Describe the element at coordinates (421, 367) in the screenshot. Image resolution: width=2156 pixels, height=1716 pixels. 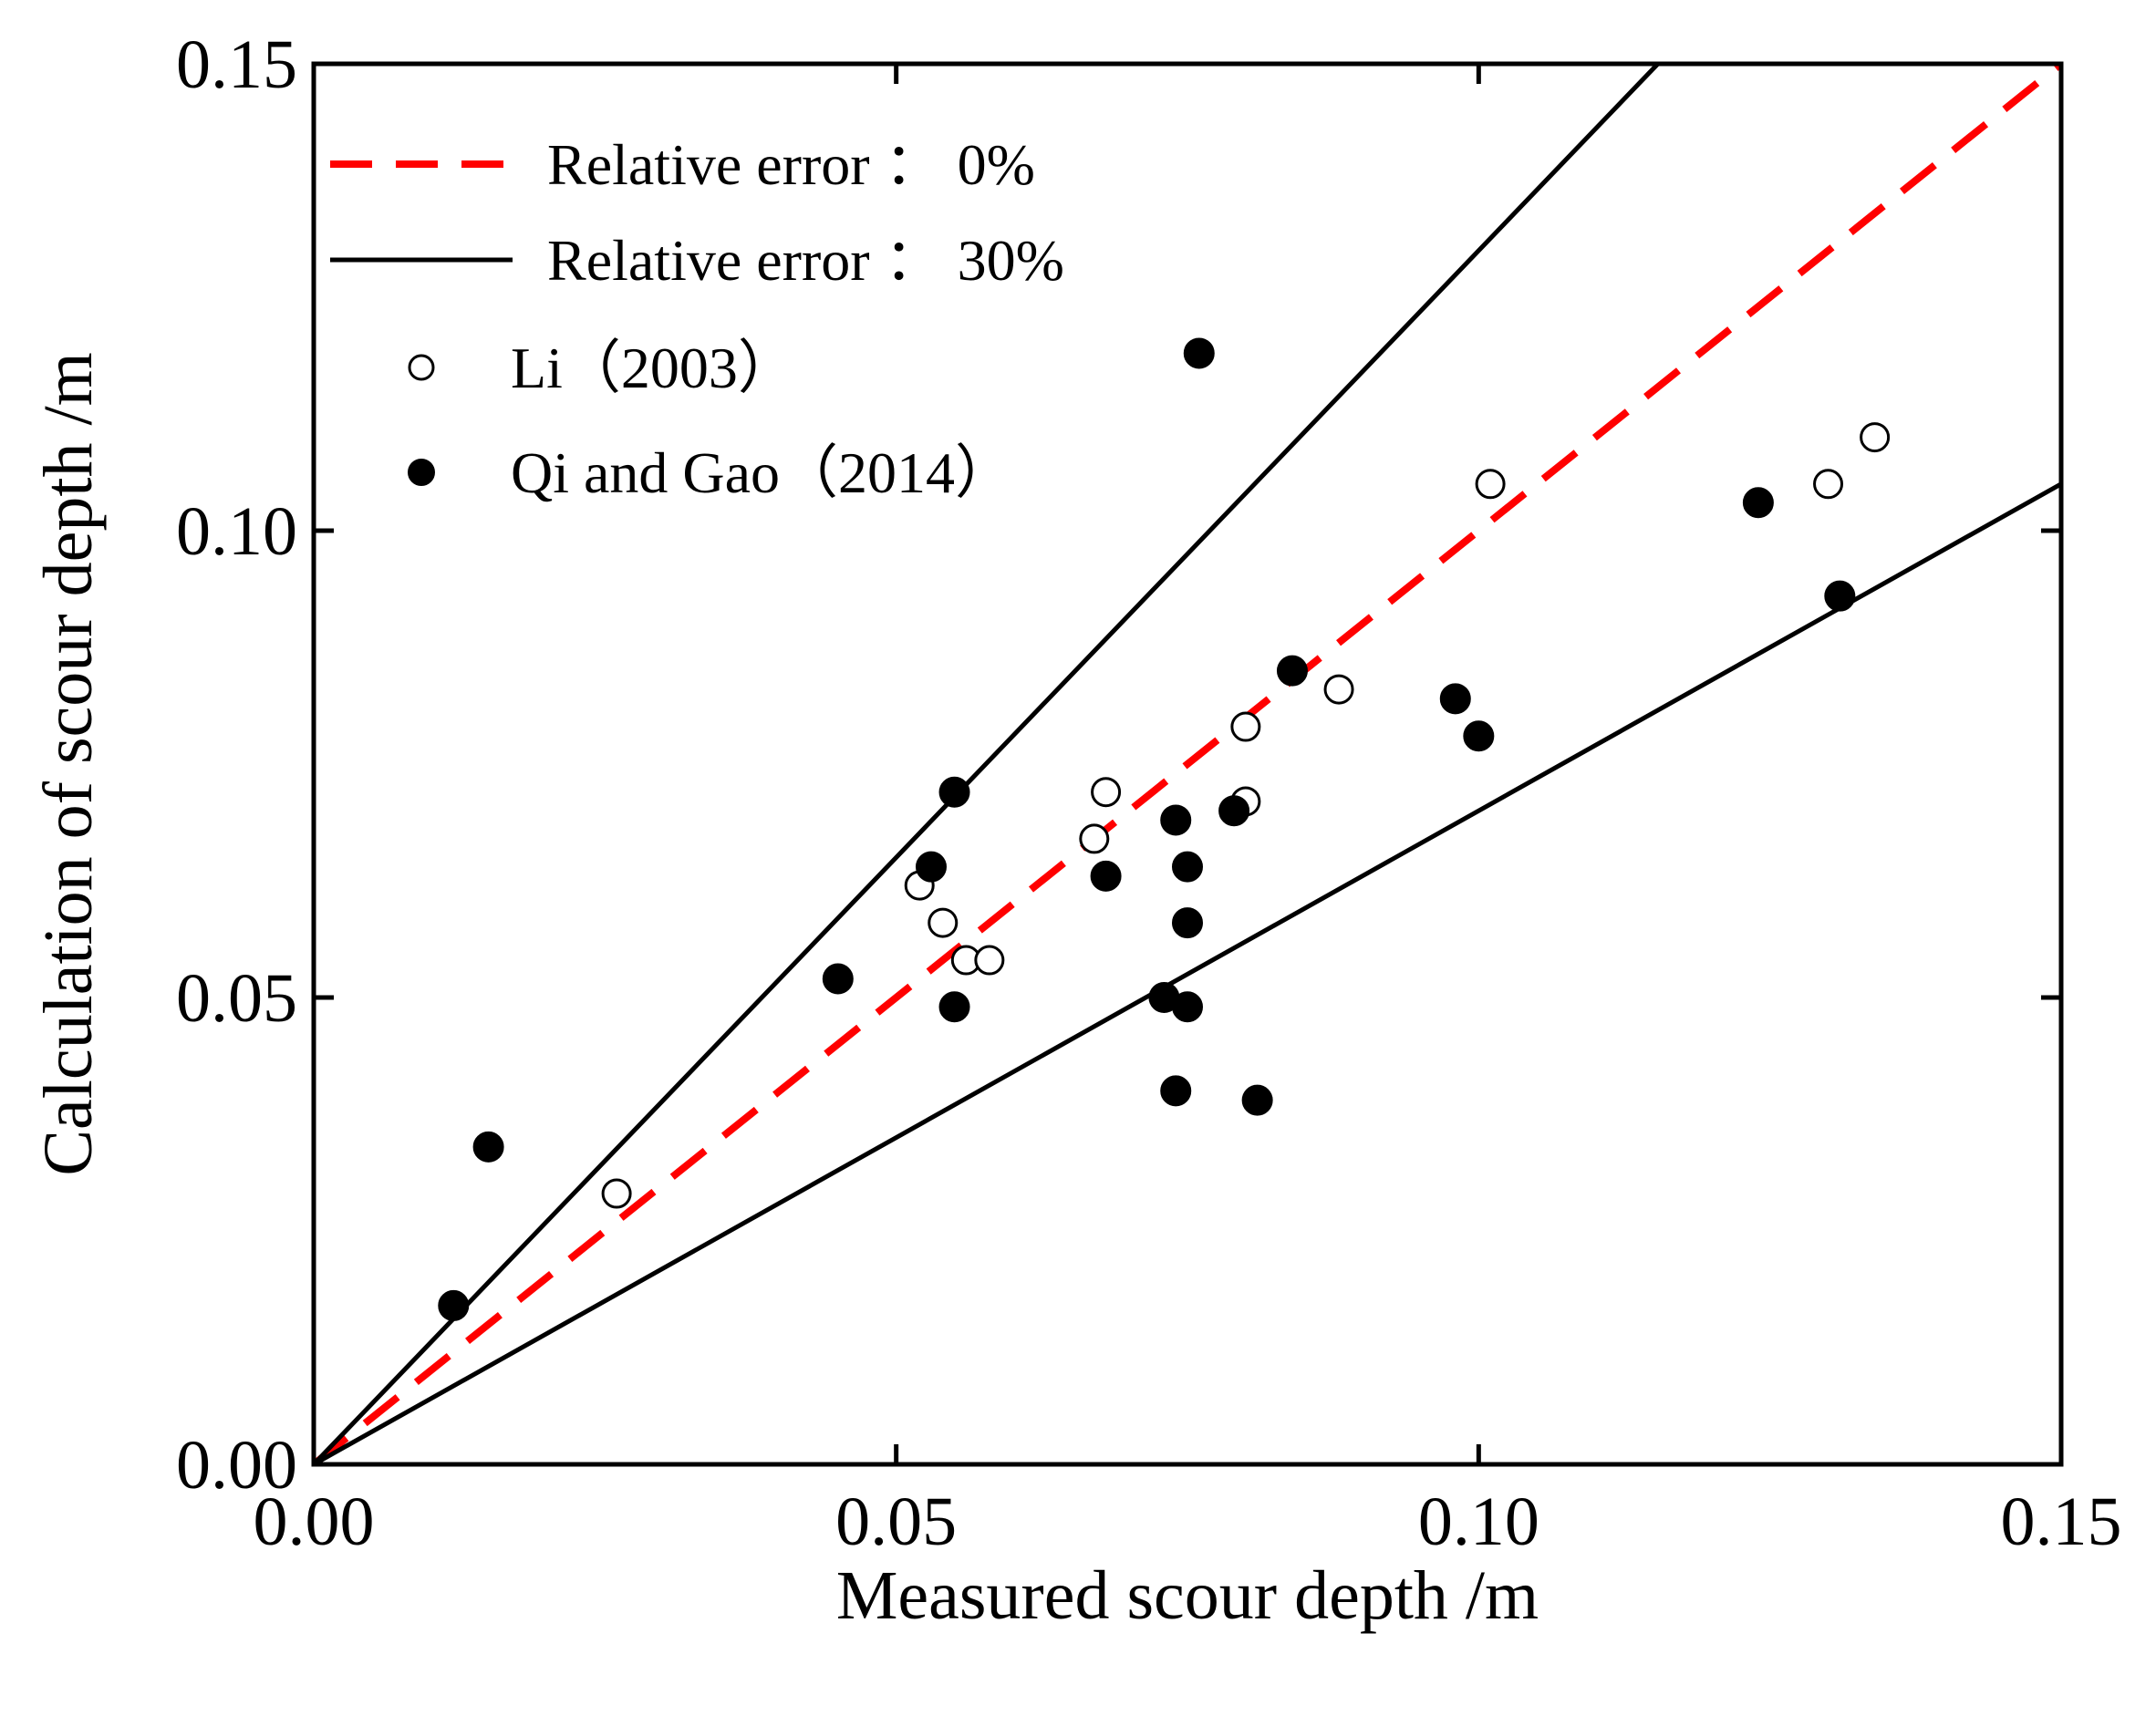
I see `legend-open-circle-marker` at that location.